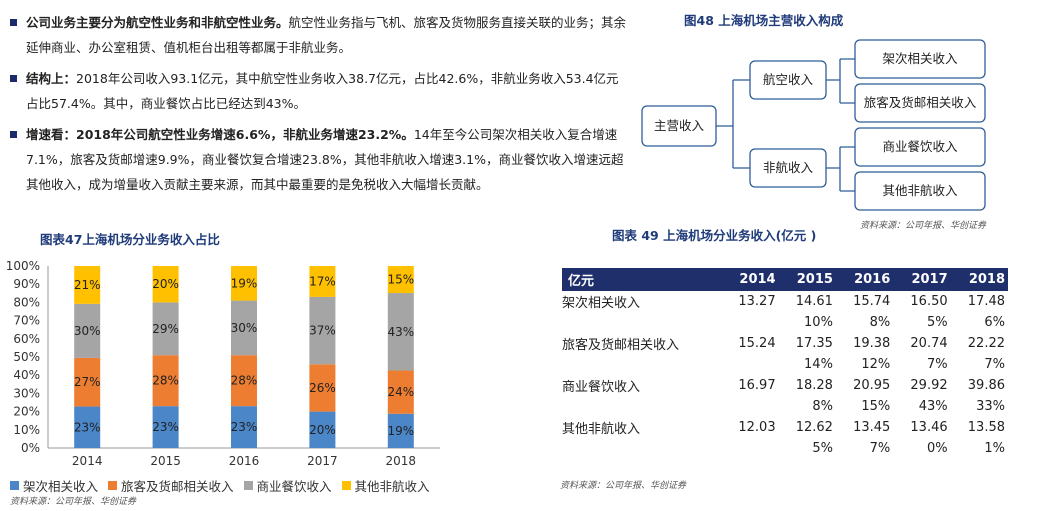  I want to click on value-cell: 13.46, so click(929, 427).